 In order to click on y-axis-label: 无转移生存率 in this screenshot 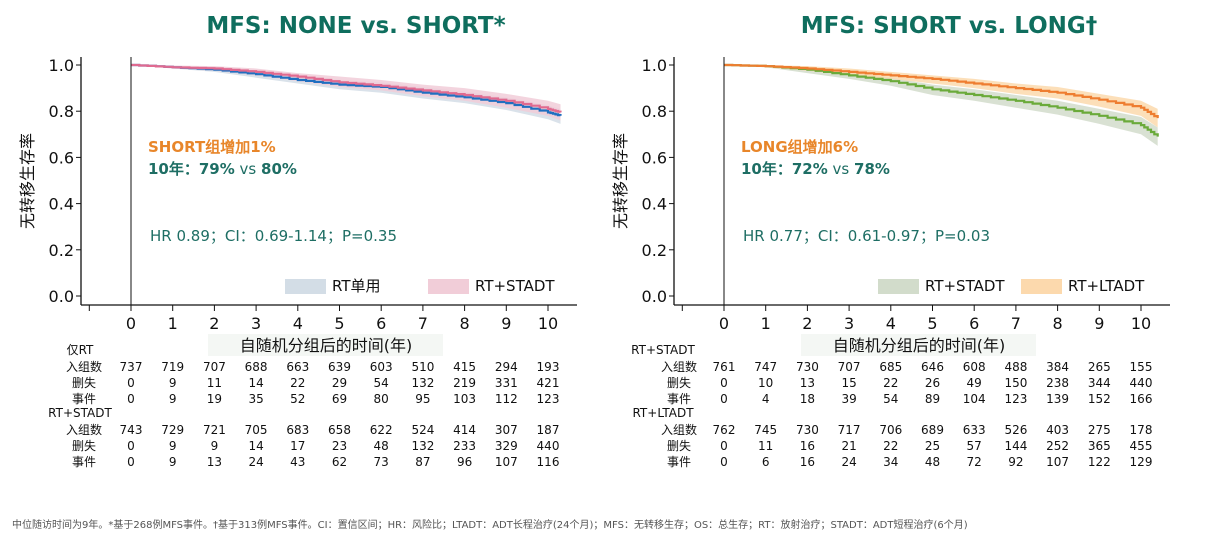, I will do `click(27, 181)`.